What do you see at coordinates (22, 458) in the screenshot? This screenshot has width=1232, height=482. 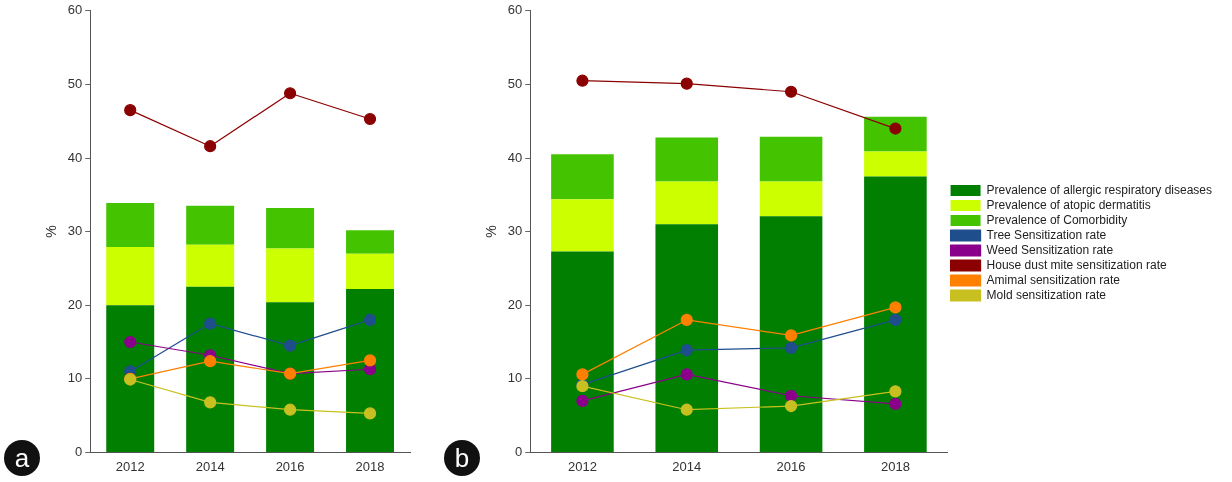 I see `text: a` at bounding box center [22, 458].